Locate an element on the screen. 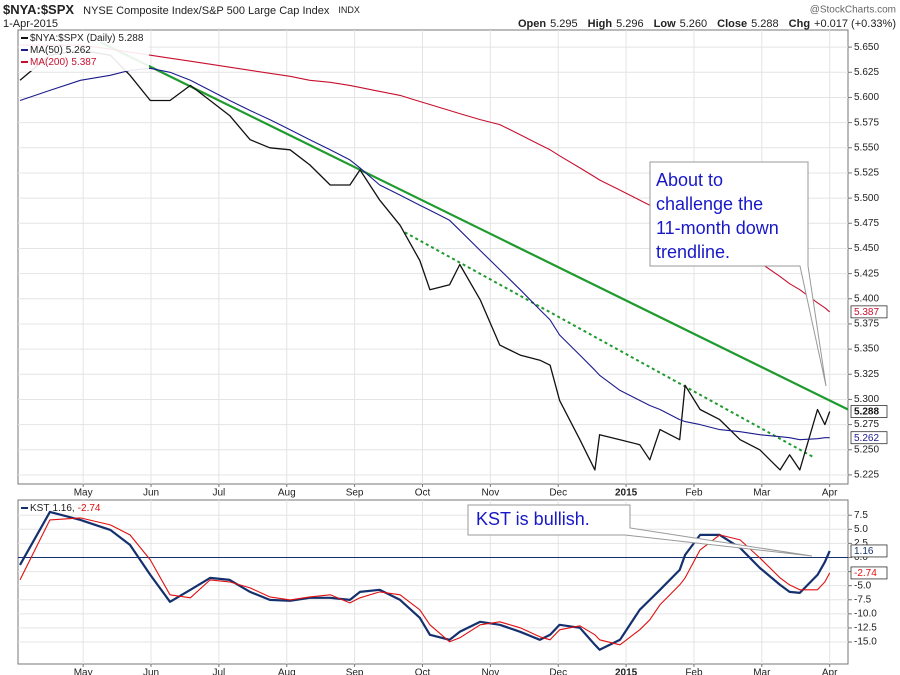 This screenshot has height=675, width=900. legend-entry: KST 1.16, -2.74 is located at coordinates (65, 508).